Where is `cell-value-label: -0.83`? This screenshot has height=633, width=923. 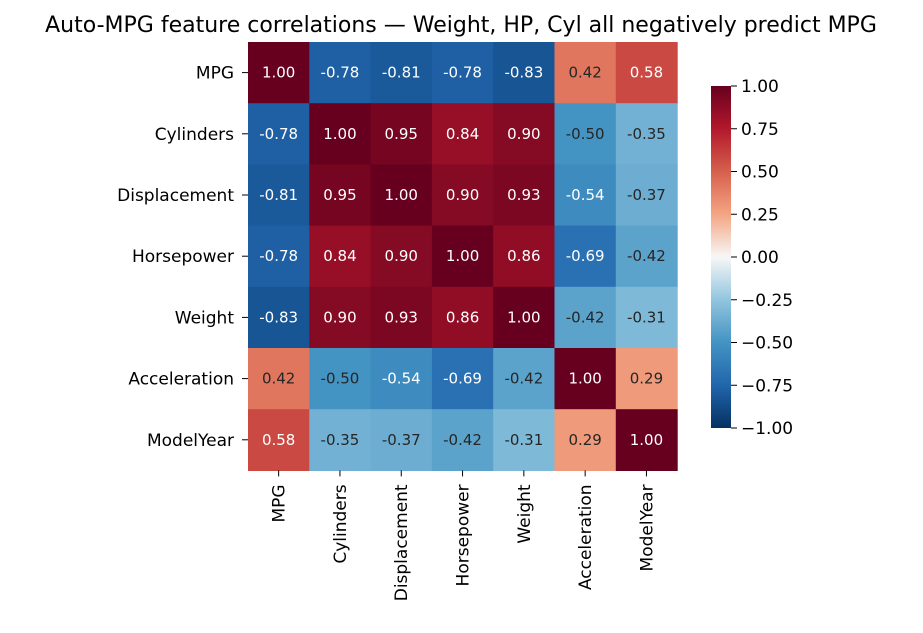 cell-value-label: -0.83 is located at coordinates (278, 317).